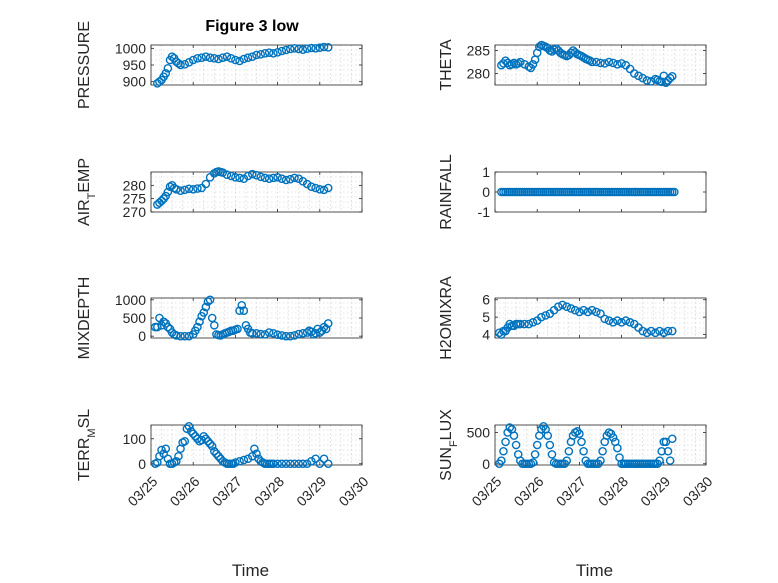 Image resolution: width=778 pixels, height=583 pixels. What do you see at coordinates (135, 199) in the screenshot?
I see `y-tick-label: 275` at bounding box center [135, 199].